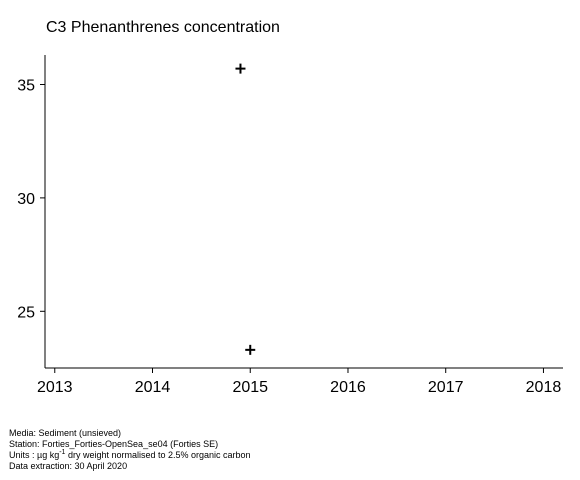  Describe the element at coordinates (34, 455) in the screenshot. I see `footer-units-prefix: Units : µg kg` at that location.